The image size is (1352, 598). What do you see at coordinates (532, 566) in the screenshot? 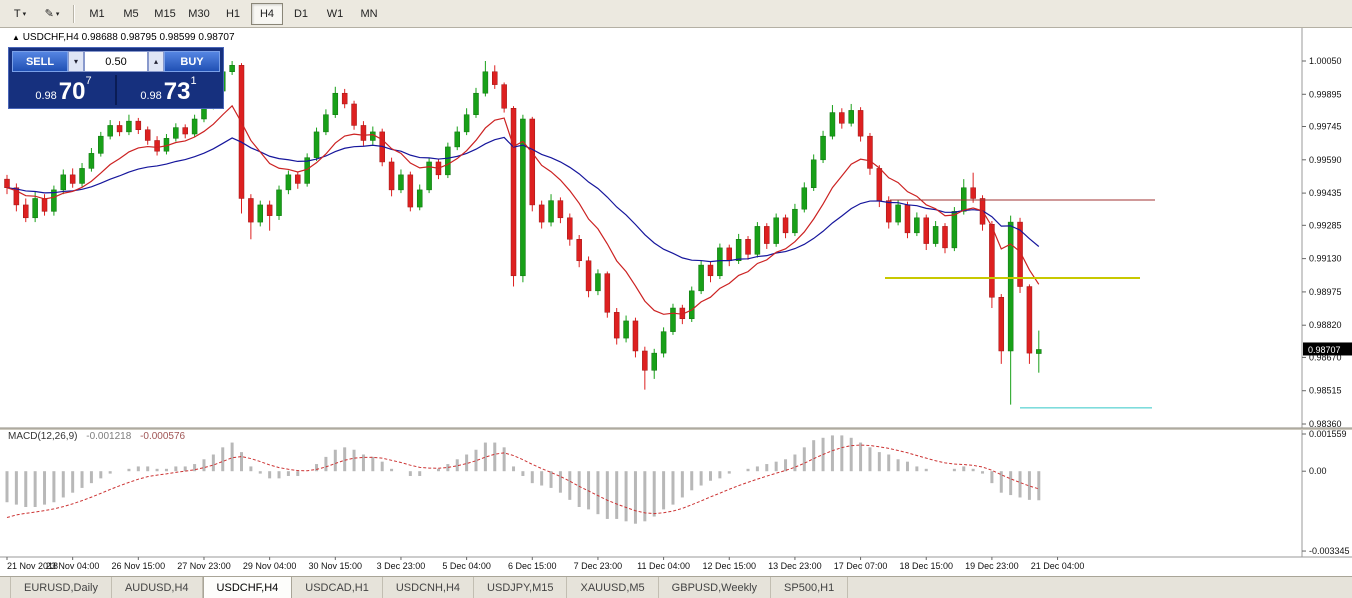
I see `time-axis-label: 6 Dec 15:00` at bounding box center [532, 566].